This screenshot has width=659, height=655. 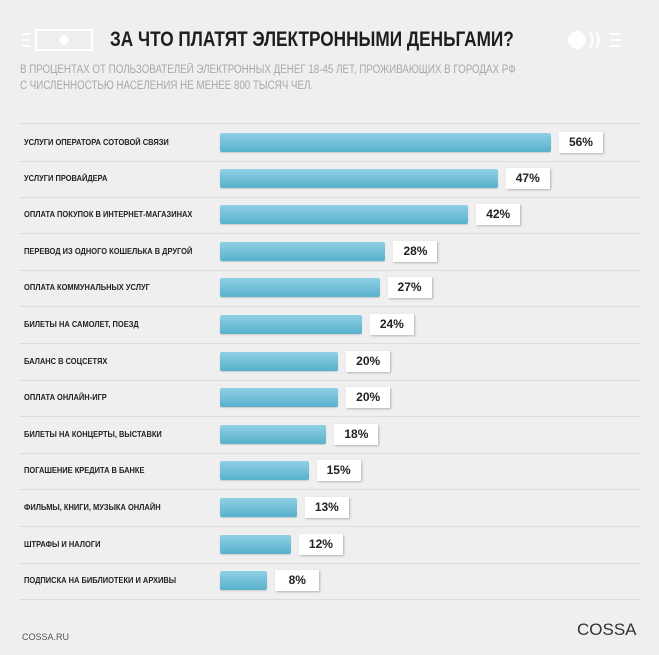 What do you see at coordinates (330, 435) in the screenshot?
I see `chart-row: БИЛЕТЫ НА КОНЦЕРТЫ, ВЫСТАВКИ 18%` at bounding box center [330, 435].